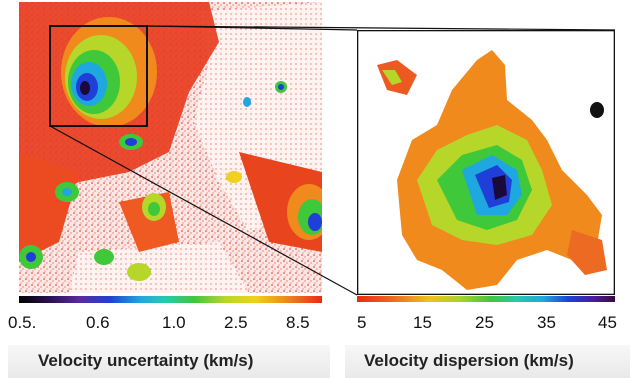 Image resolution: width=635 pixels, height=378 pixels. What do you see at coordinates (98, 322) in the screenshot?
I see `left-colorbar-tick: 0.6` at bounding box center [98, 322].